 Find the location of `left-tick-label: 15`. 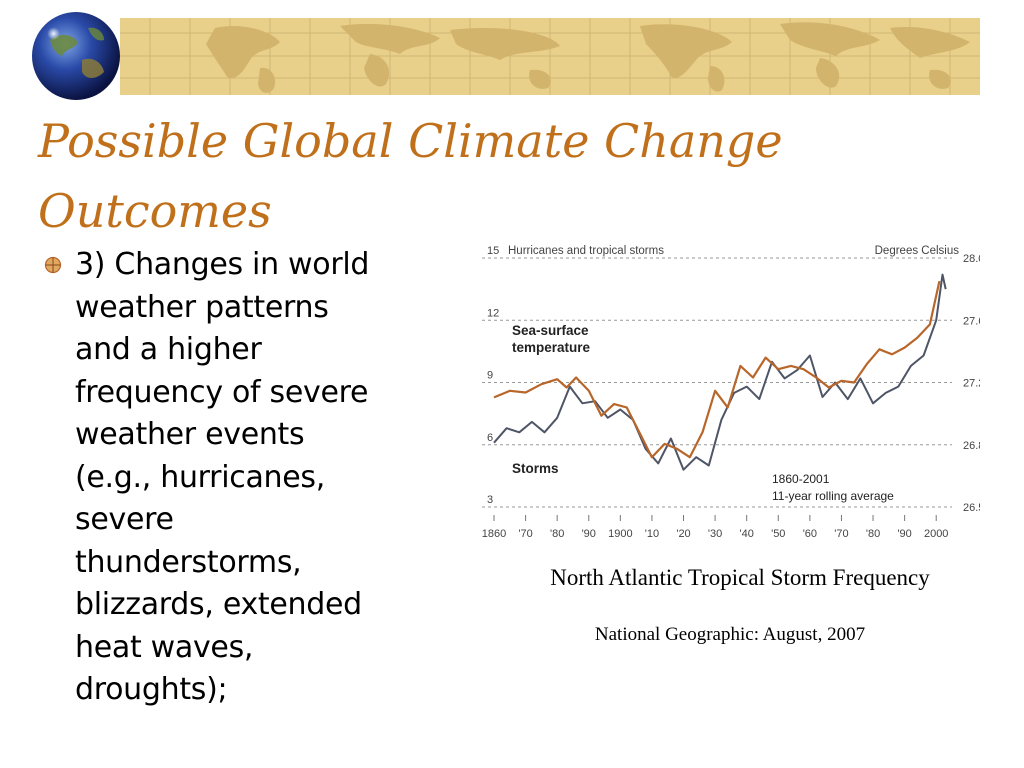

left-tick-label: 15 is located at coordinates (493, 251).